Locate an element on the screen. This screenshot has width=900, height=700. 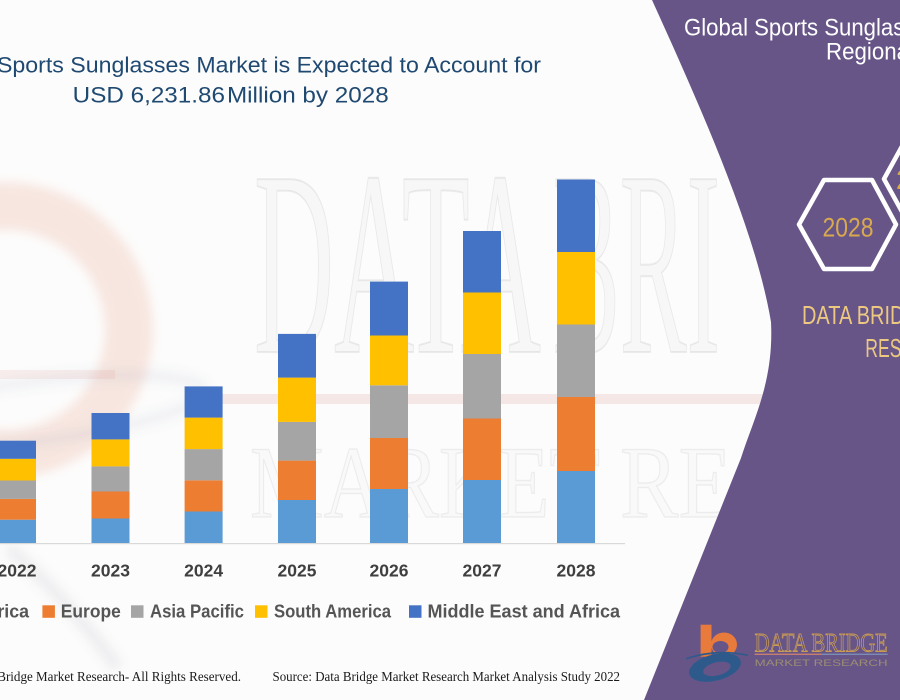
svg-text: Regional is located at coordinates (863, 51).